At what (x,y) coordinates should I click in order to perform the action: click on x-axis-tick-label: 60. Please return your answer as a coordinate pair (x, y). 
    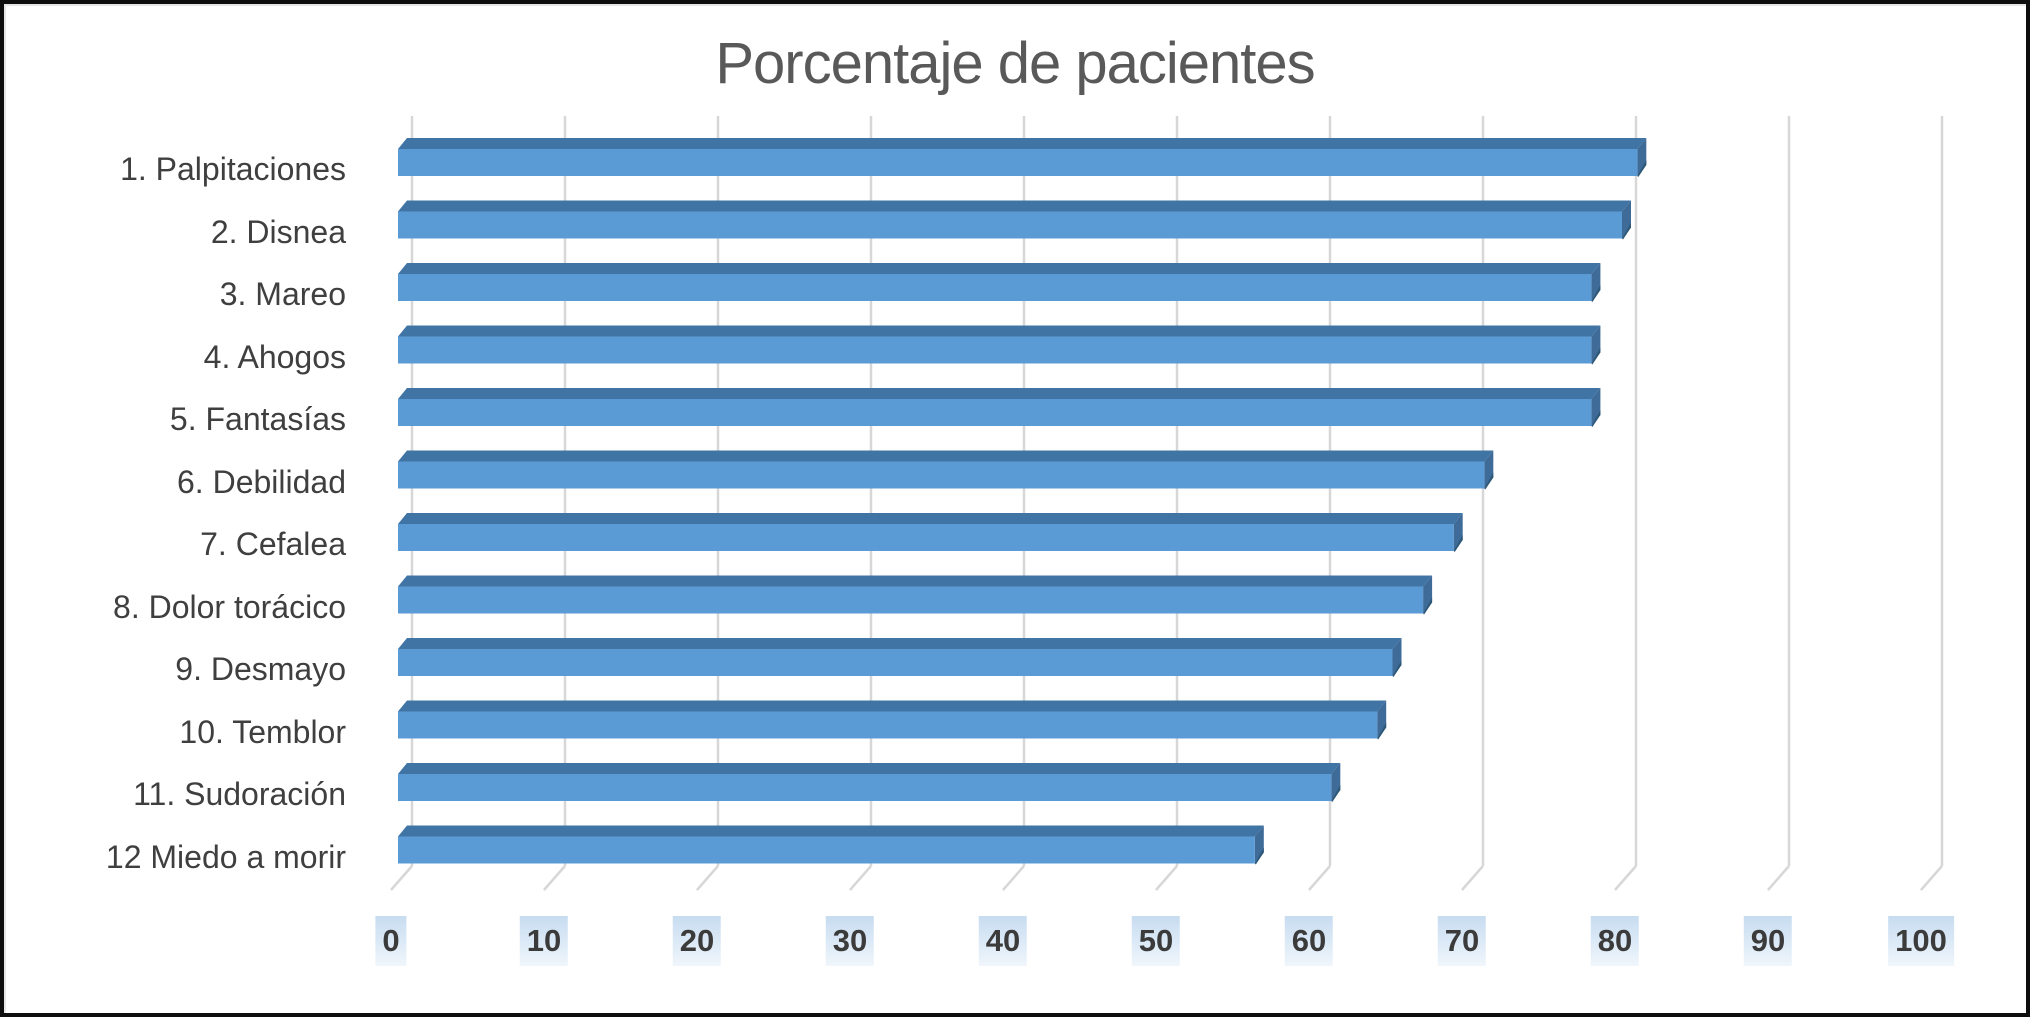
    Looking at the image, I should click on (1309, 941).